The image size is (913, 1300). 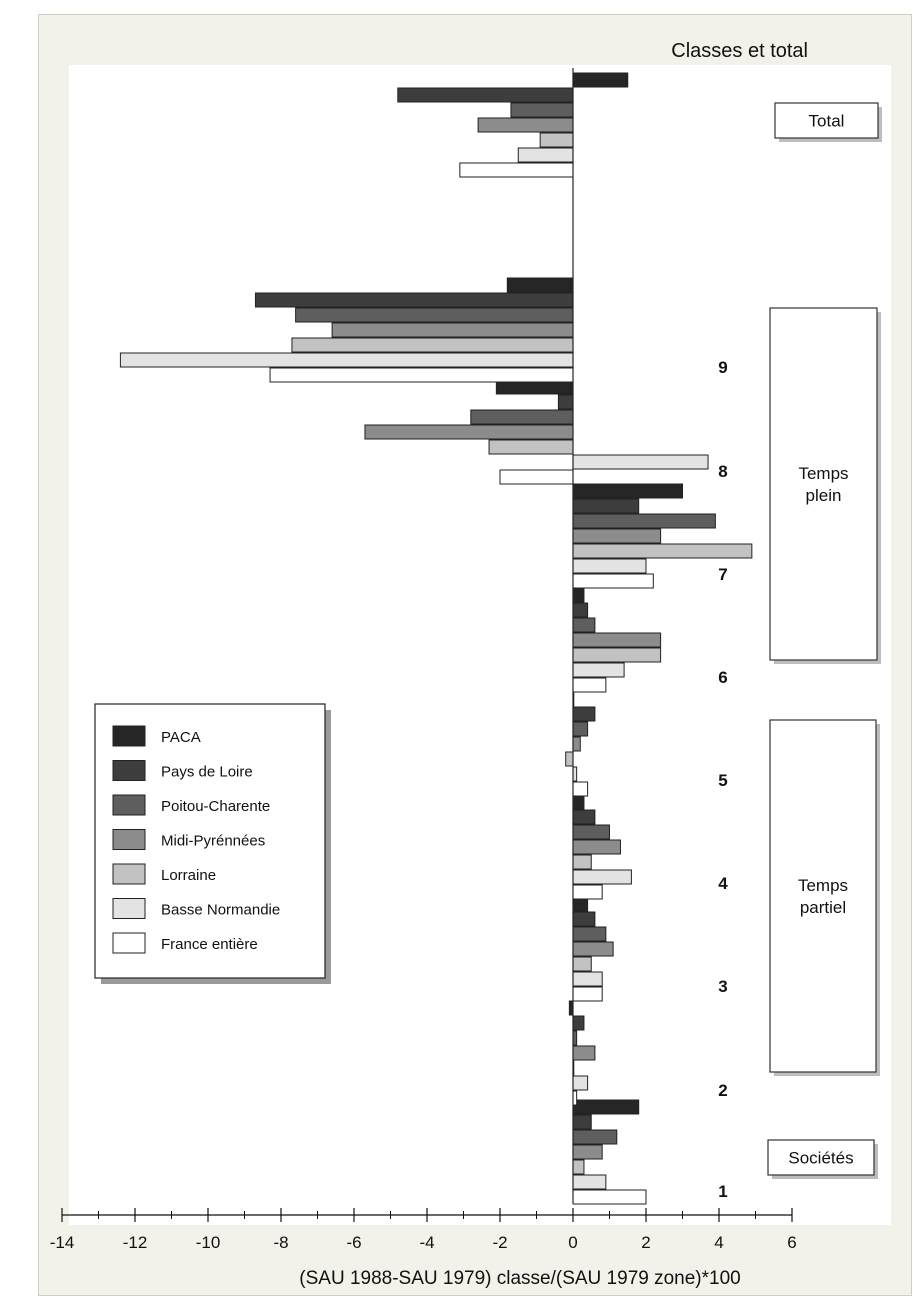 I want to click on x-tick-label: 2, so click(x=645, y=1242).